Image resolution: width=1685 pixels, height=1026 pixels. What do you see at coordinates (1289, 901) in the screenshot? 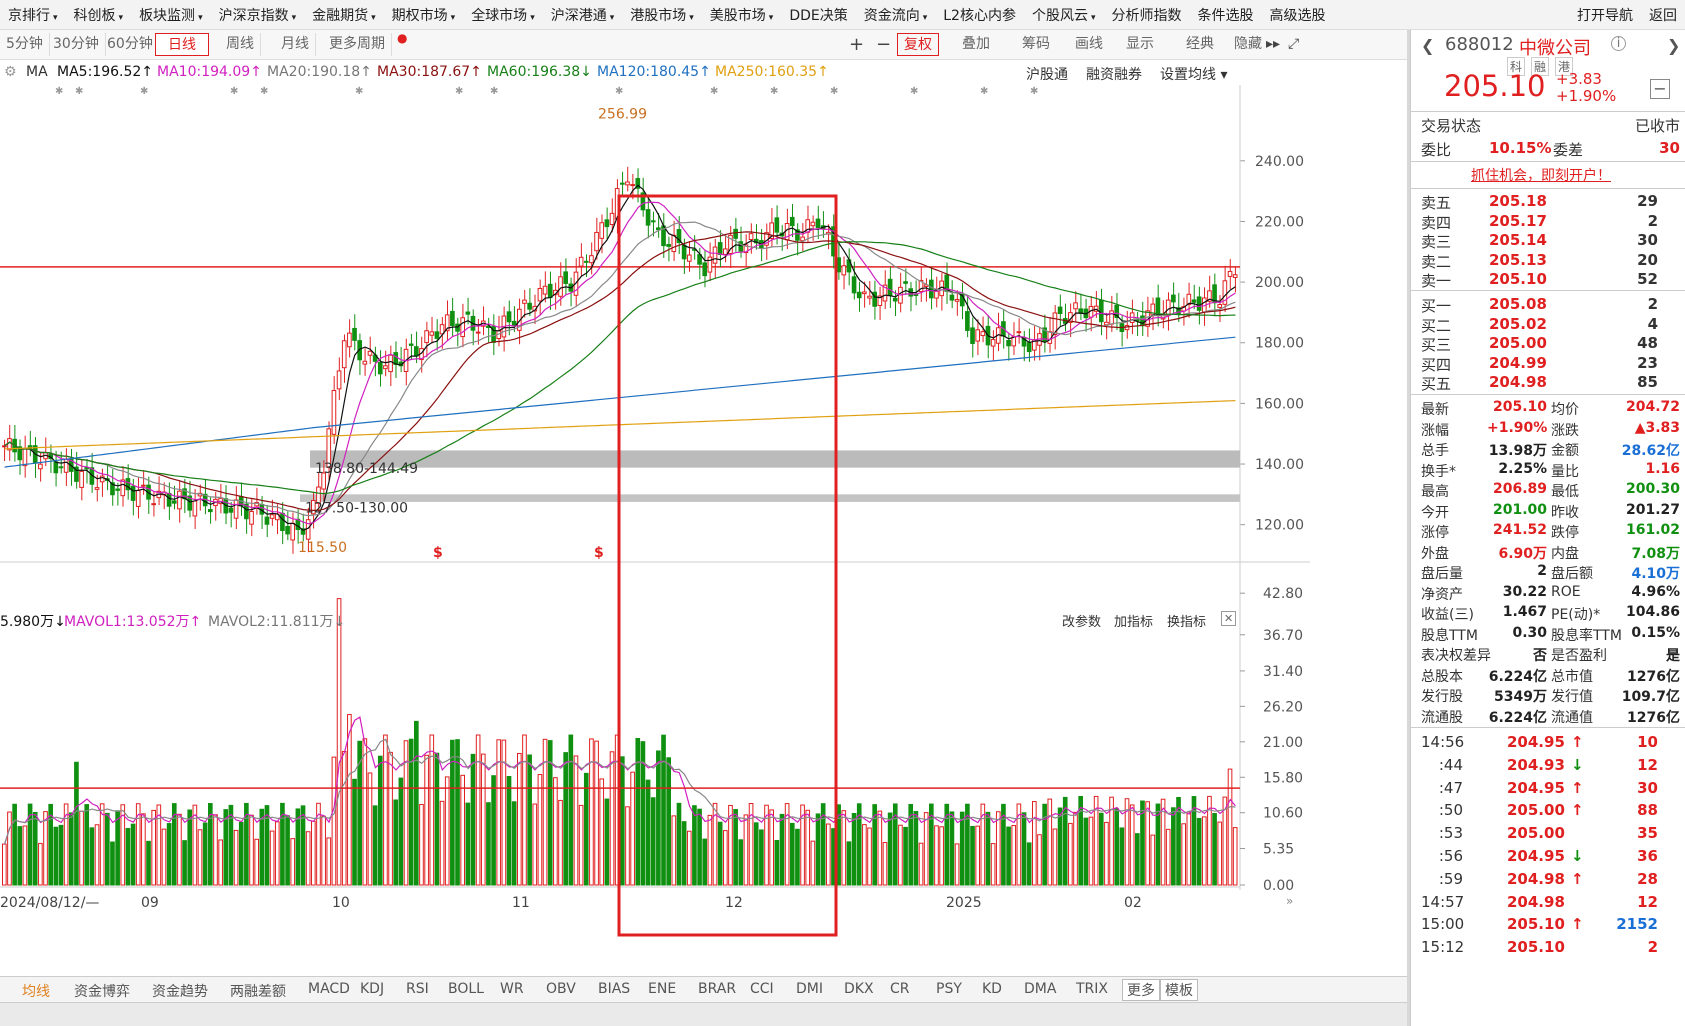
I see `scroll-right-icon: »` at bounding box center [1289, 901].